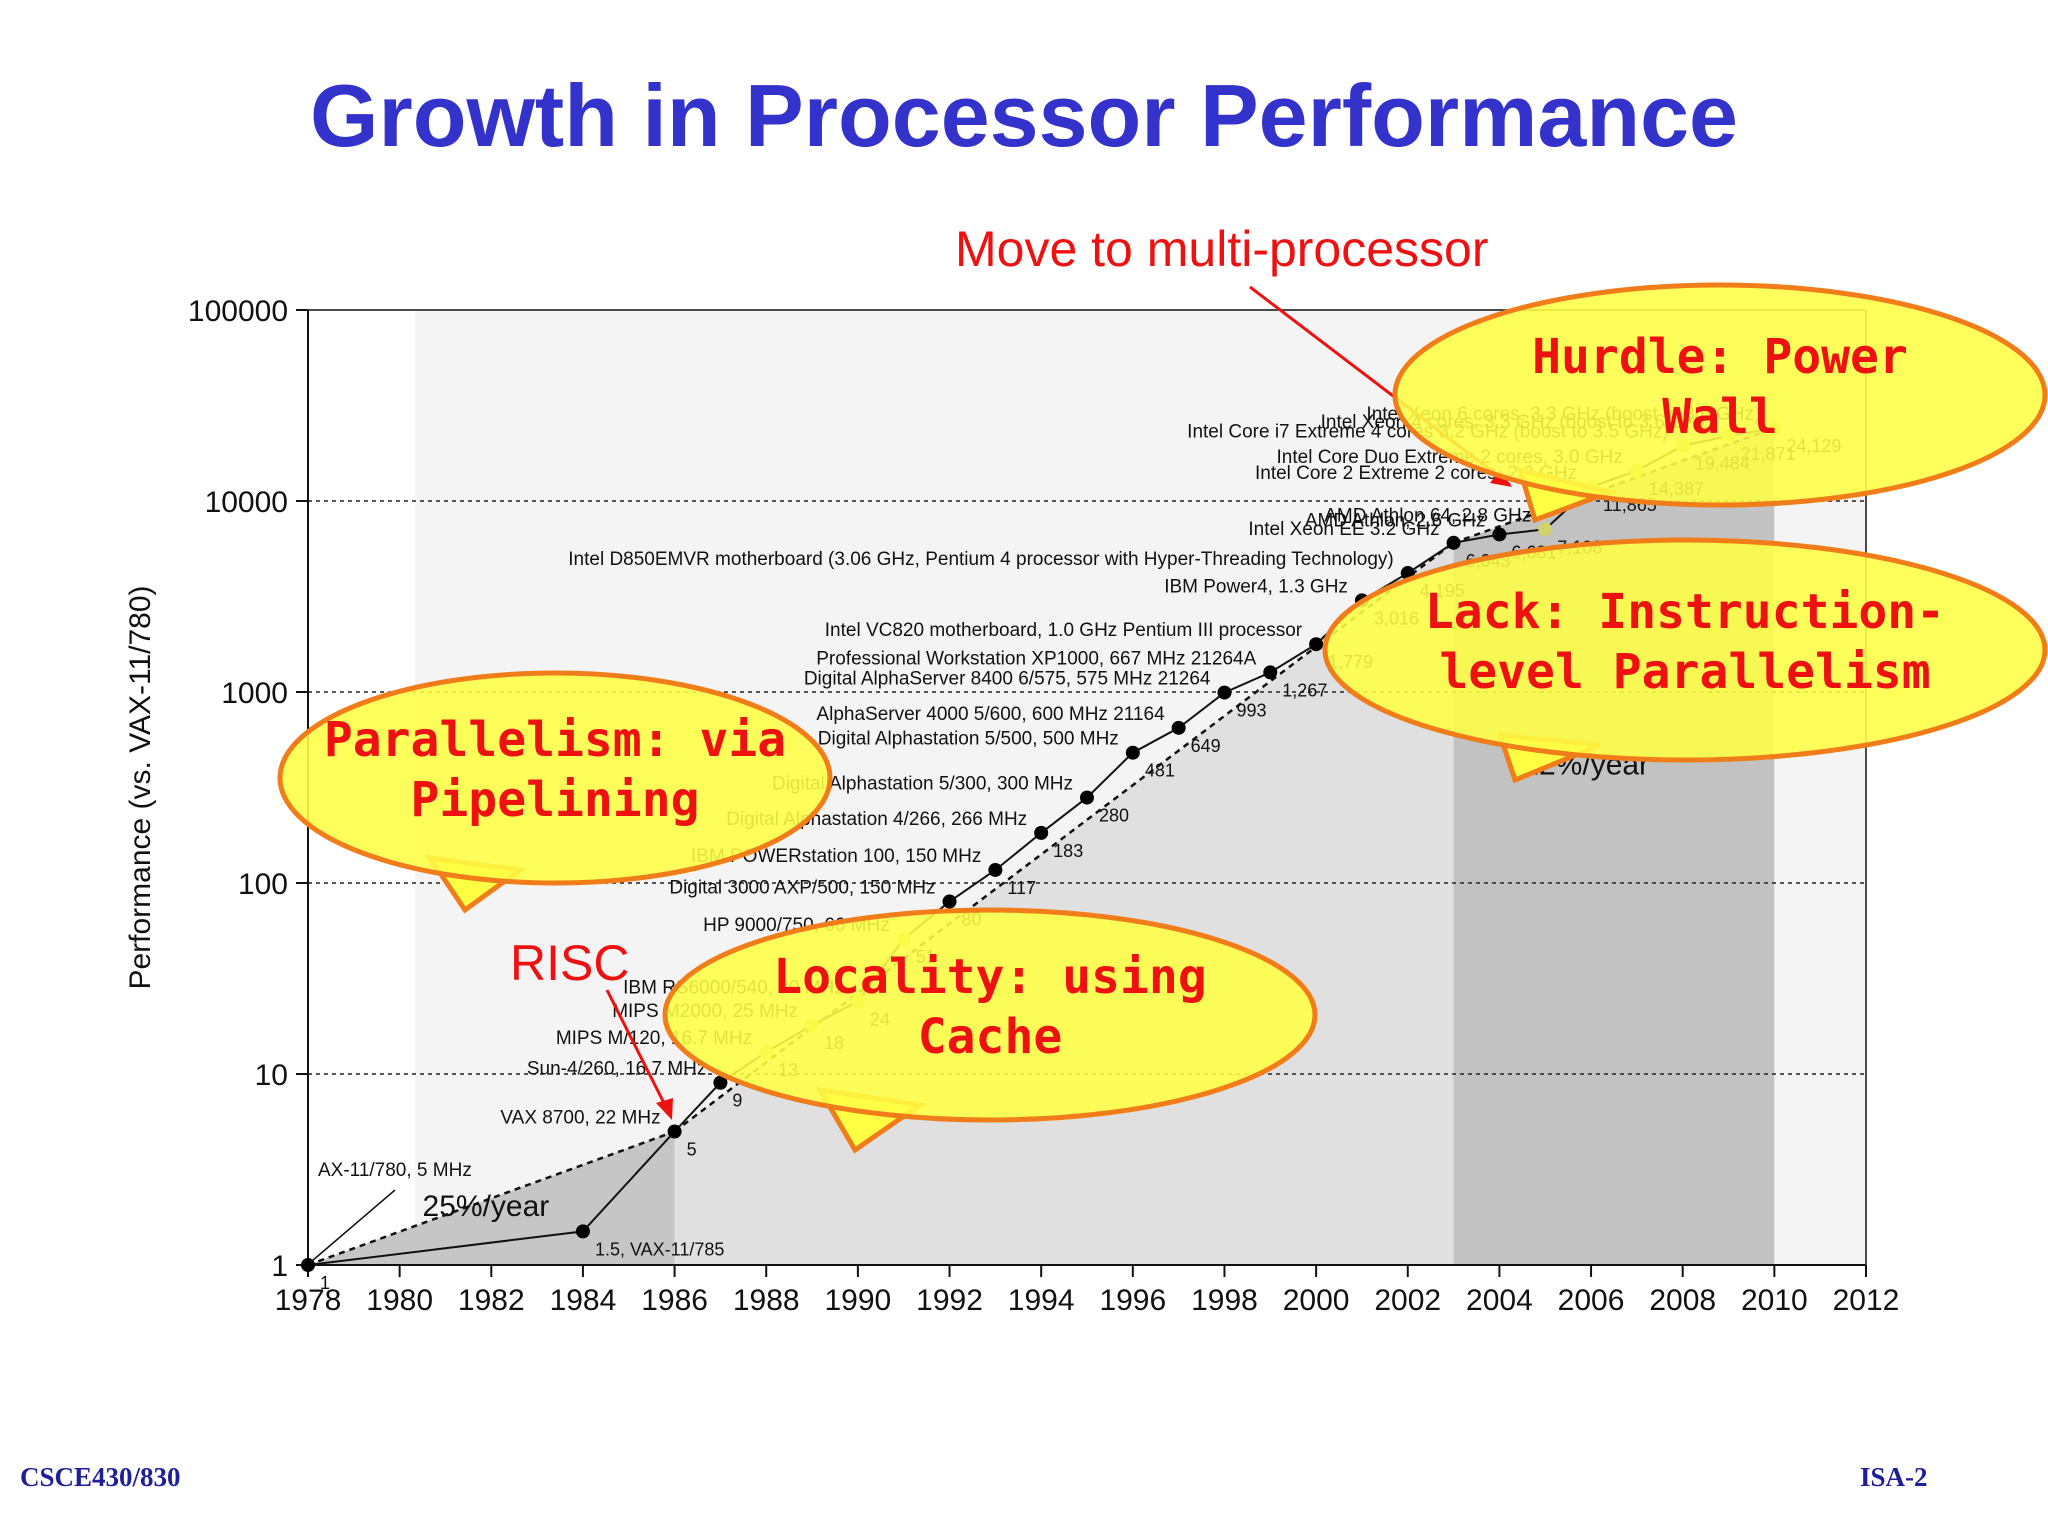 This screenshot has width=2048, height=1536. I want to click on leader-line, so click(353, 1225).